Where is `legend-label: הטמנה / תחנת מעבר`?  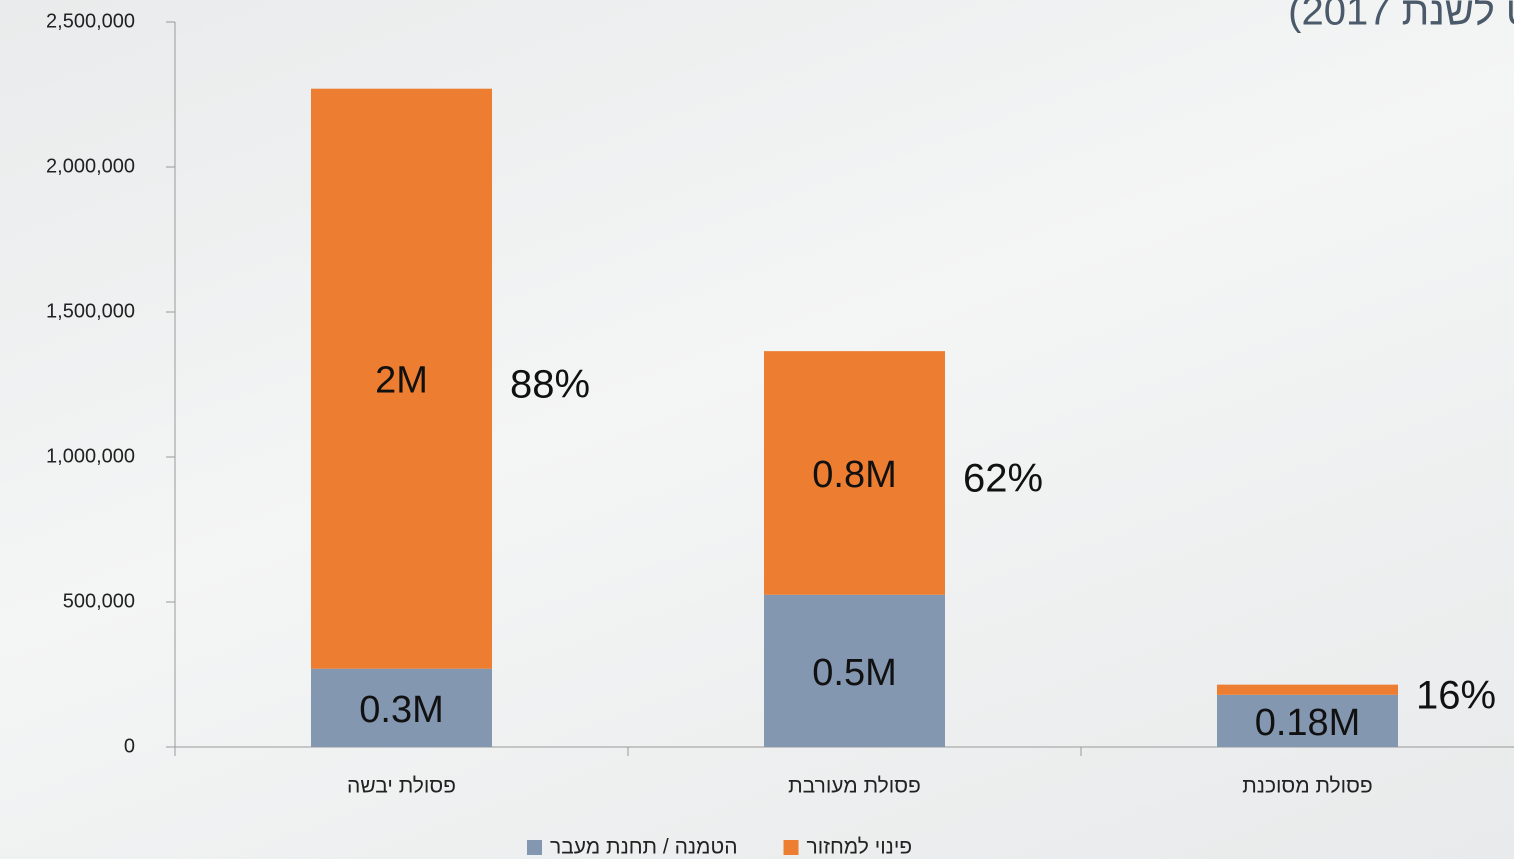 legend-label: הטמנה / תחנת מעבר is located at coordinates (644, 847).